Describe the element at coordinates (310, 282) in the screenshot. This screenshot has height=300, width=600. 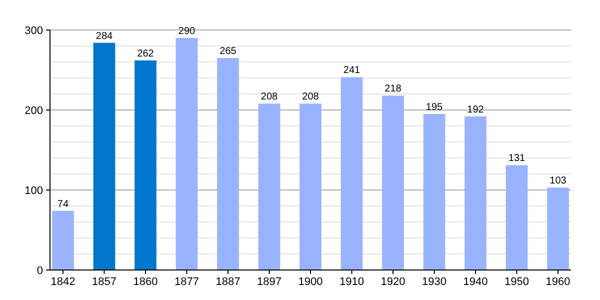
I see `x-tick-label: 1900` at that location.